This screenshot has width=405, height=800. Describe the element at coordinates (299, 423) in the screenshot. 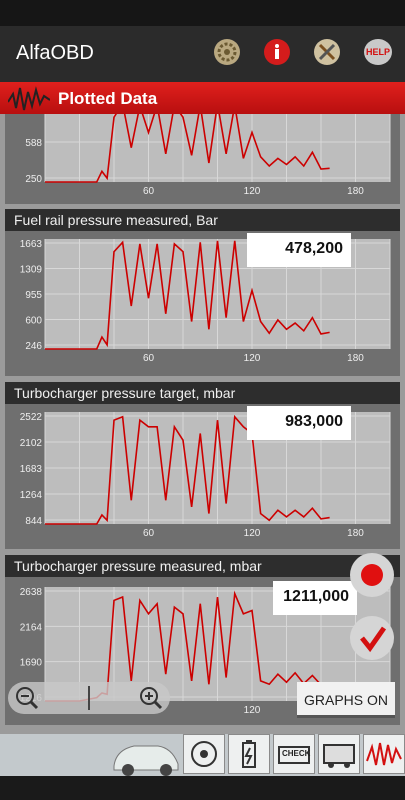

I see `current-value: 983,000` at that location.